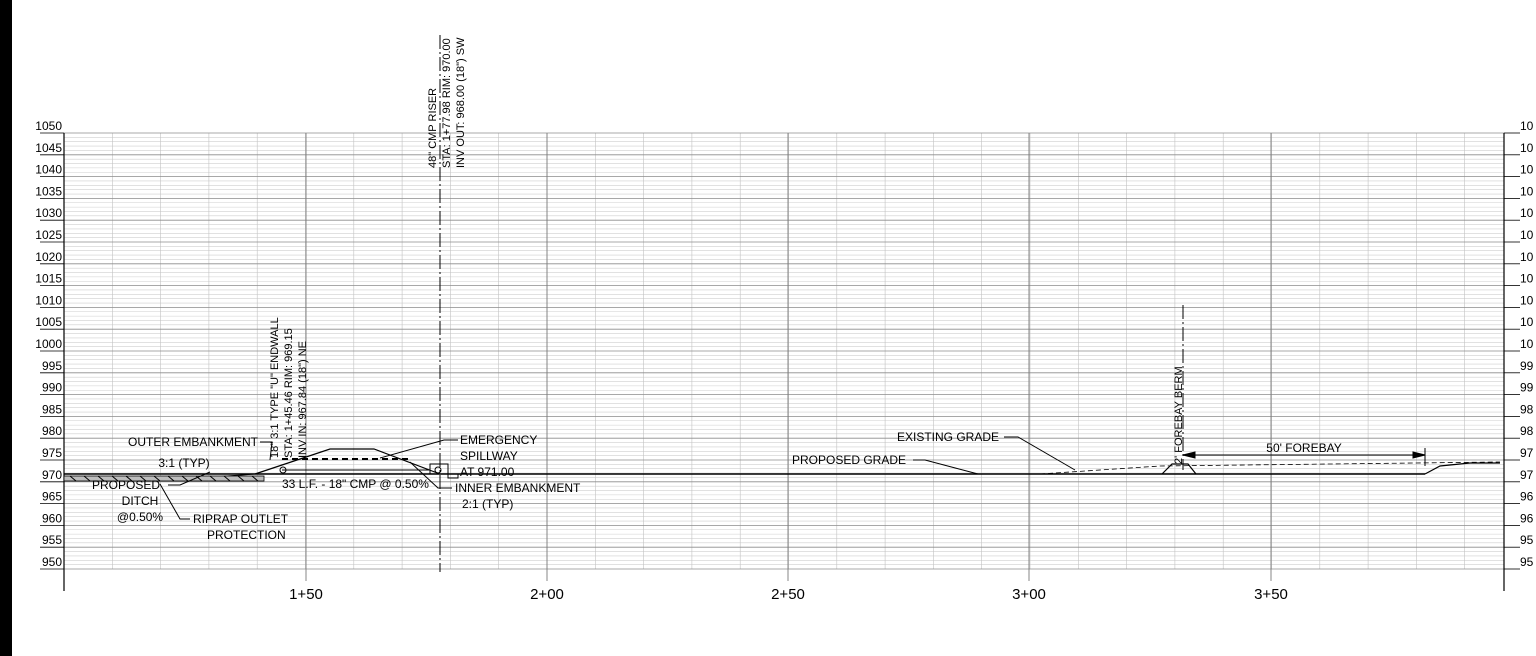  I want to click on station-label: 2+00, so click(547, 594).